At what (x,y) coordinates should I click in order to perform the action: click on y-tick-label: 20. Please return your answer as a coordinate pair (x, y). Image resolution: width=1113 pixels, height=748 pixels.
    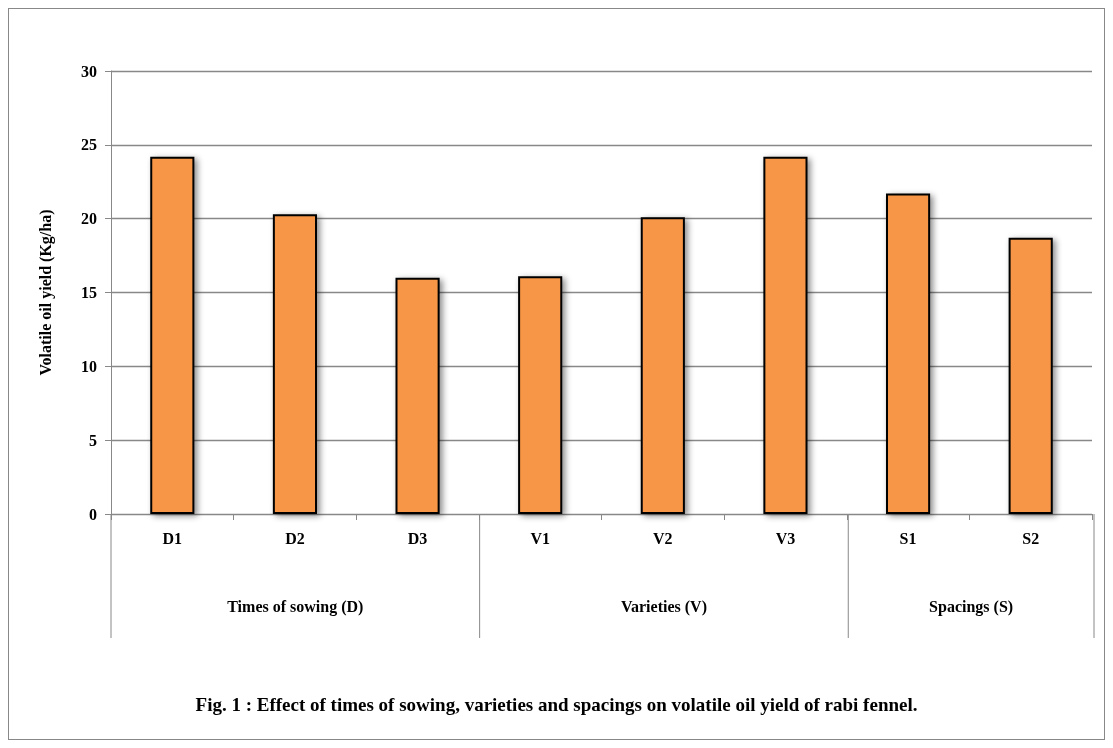
    Looking at the image, I should click on (89, 219).